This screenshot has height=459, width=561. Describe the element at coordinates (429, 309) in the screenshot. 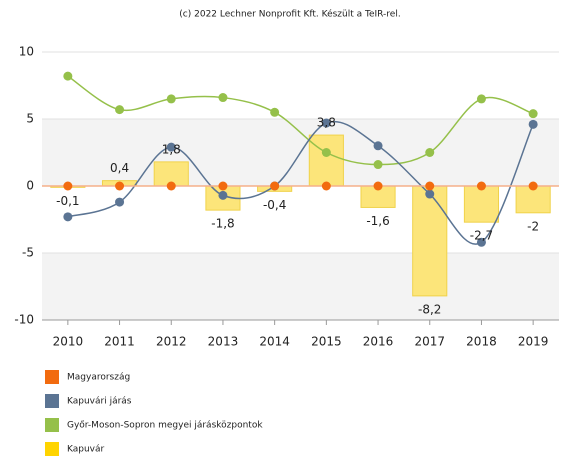

I see `data-label: -8,2` at that location.